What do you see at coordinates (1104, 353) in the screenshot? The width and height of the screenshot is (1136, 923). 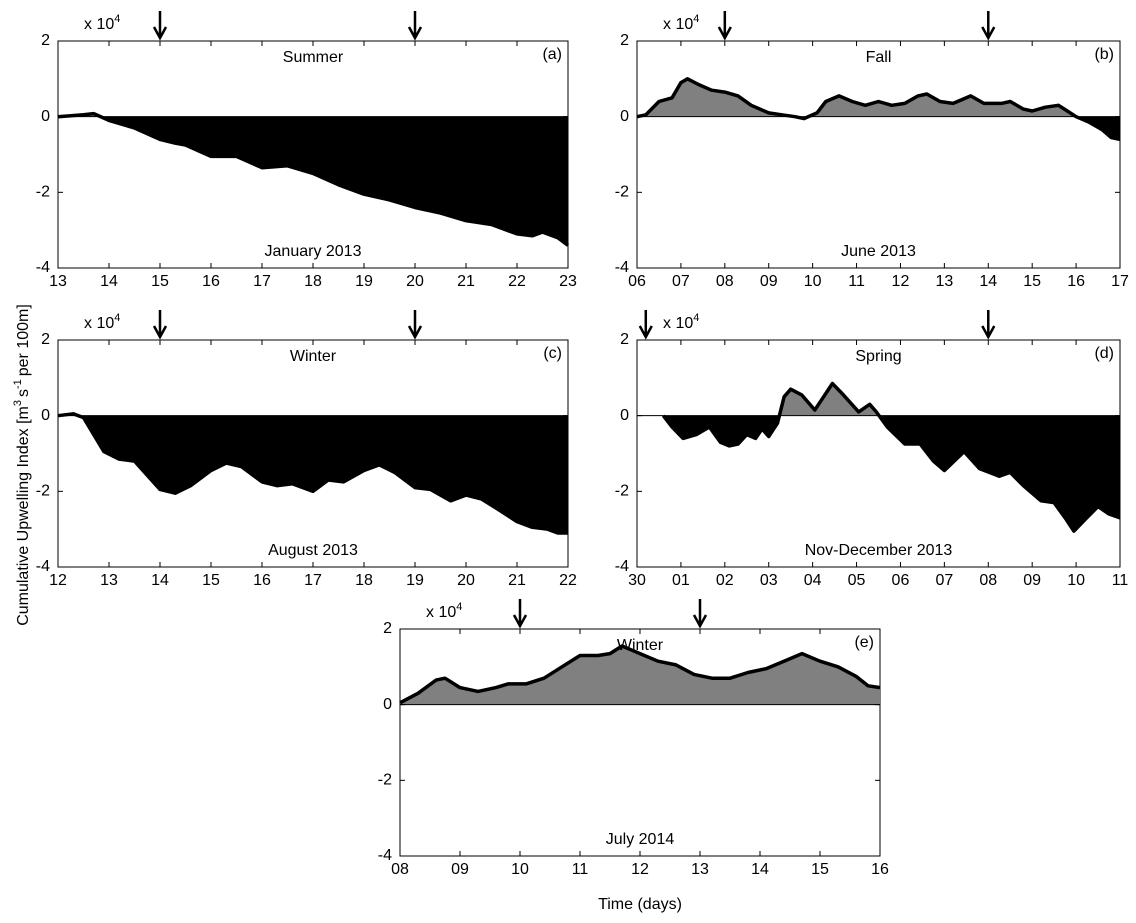 I see `panel-label: (d)` at bounding box center [1104, 353].